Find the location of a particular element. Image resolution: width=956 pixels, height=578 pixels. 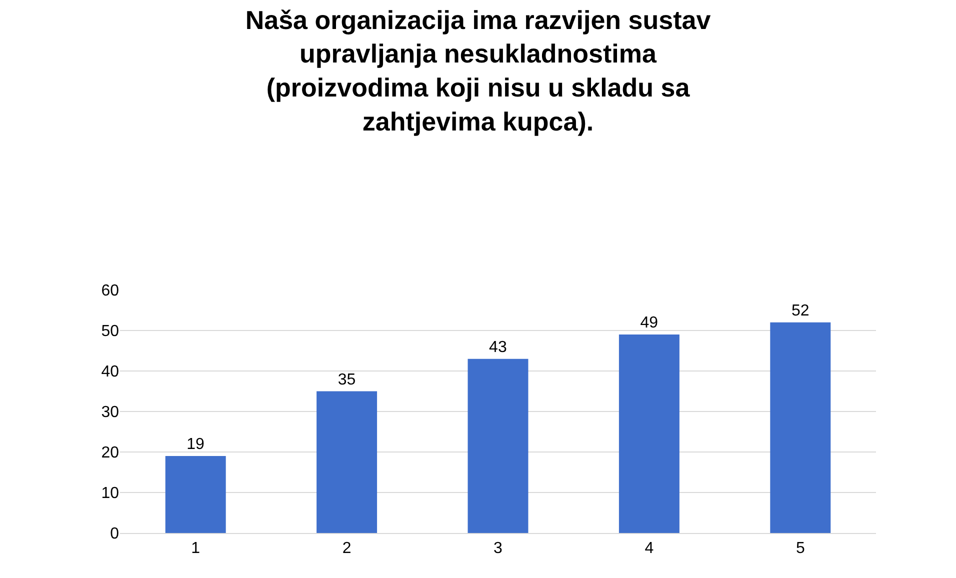

y-tick-label: 50 is located at coordinates (110, 331).